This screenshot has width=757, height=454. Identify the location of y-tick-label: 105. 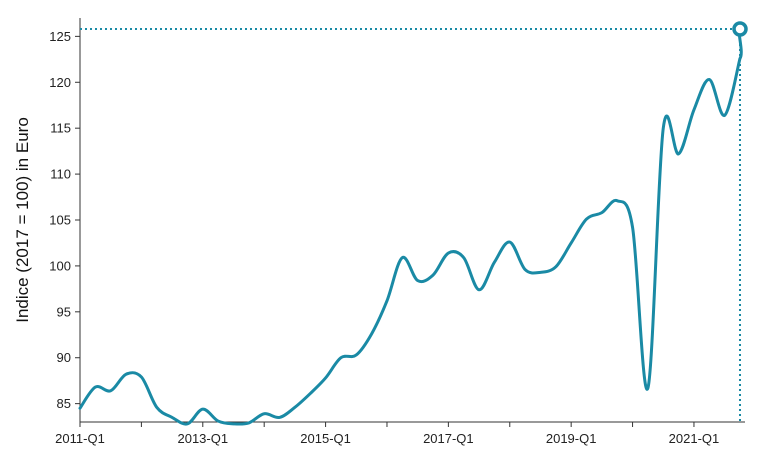
(60, 220).